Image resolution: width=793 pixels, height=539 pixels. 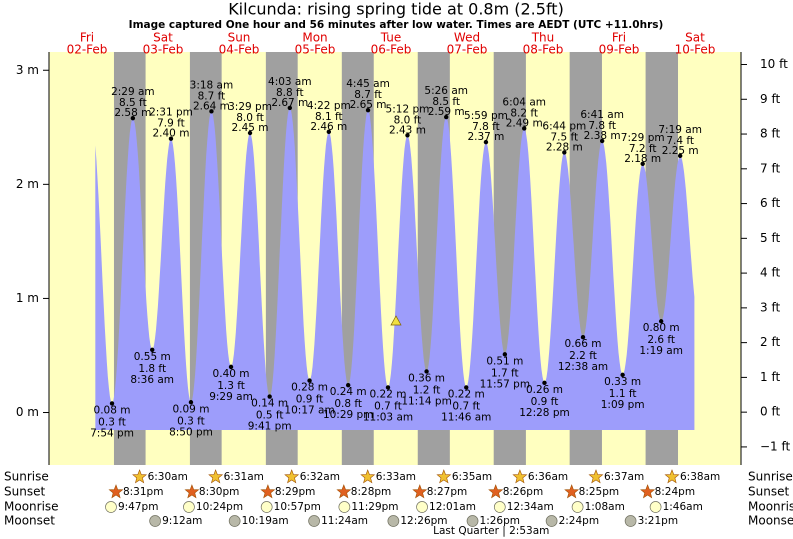 I want to click on sunrise-time: 6:38am, so click(x=700, y=477).